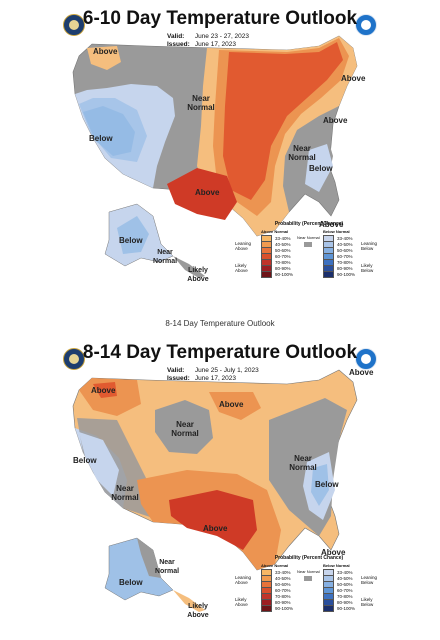 This screenshot has height=640, width=440. I want to click on region-below-west-mid, so click(113, 130).